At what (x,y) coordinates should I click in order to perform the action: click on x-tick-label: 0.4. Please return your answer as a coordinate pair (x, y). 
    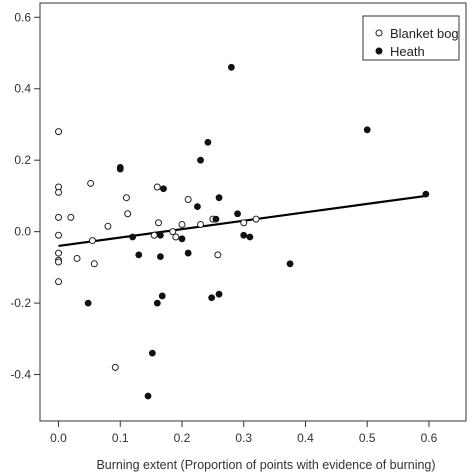
    Looking at the image, I should click on (305, 438).